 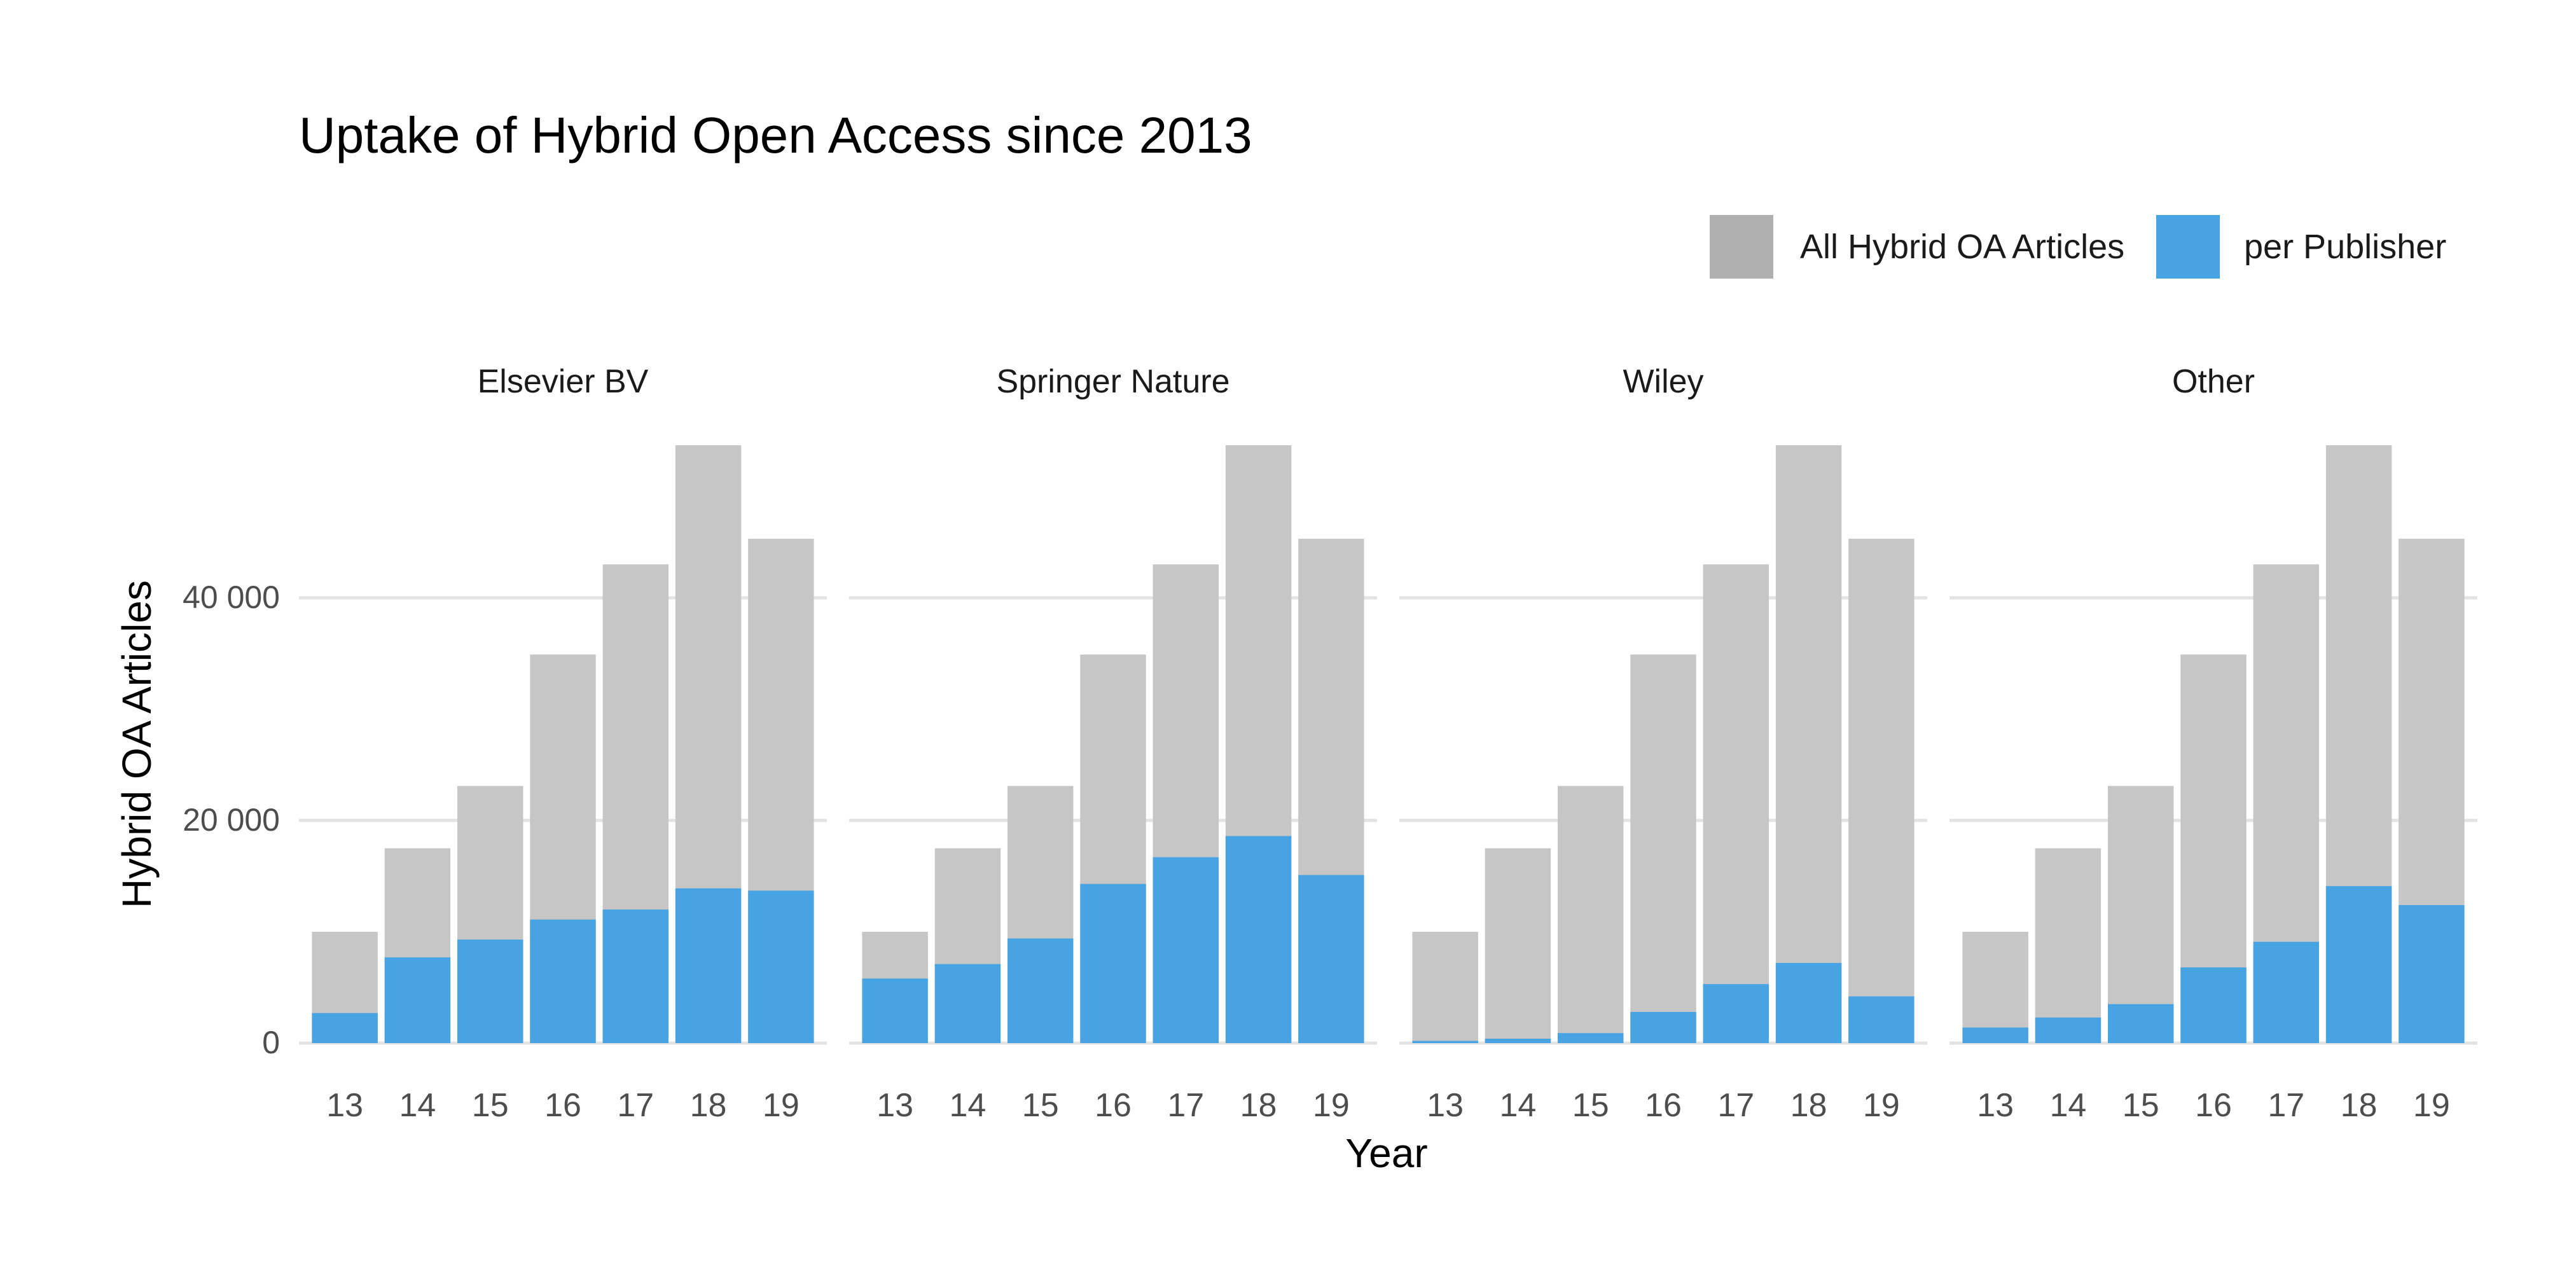 What do you see at coordinates (137, 744) in the screenshot?
I see `y-axis-title: Hybrid OA Articles` at bounding box center [137, 744].